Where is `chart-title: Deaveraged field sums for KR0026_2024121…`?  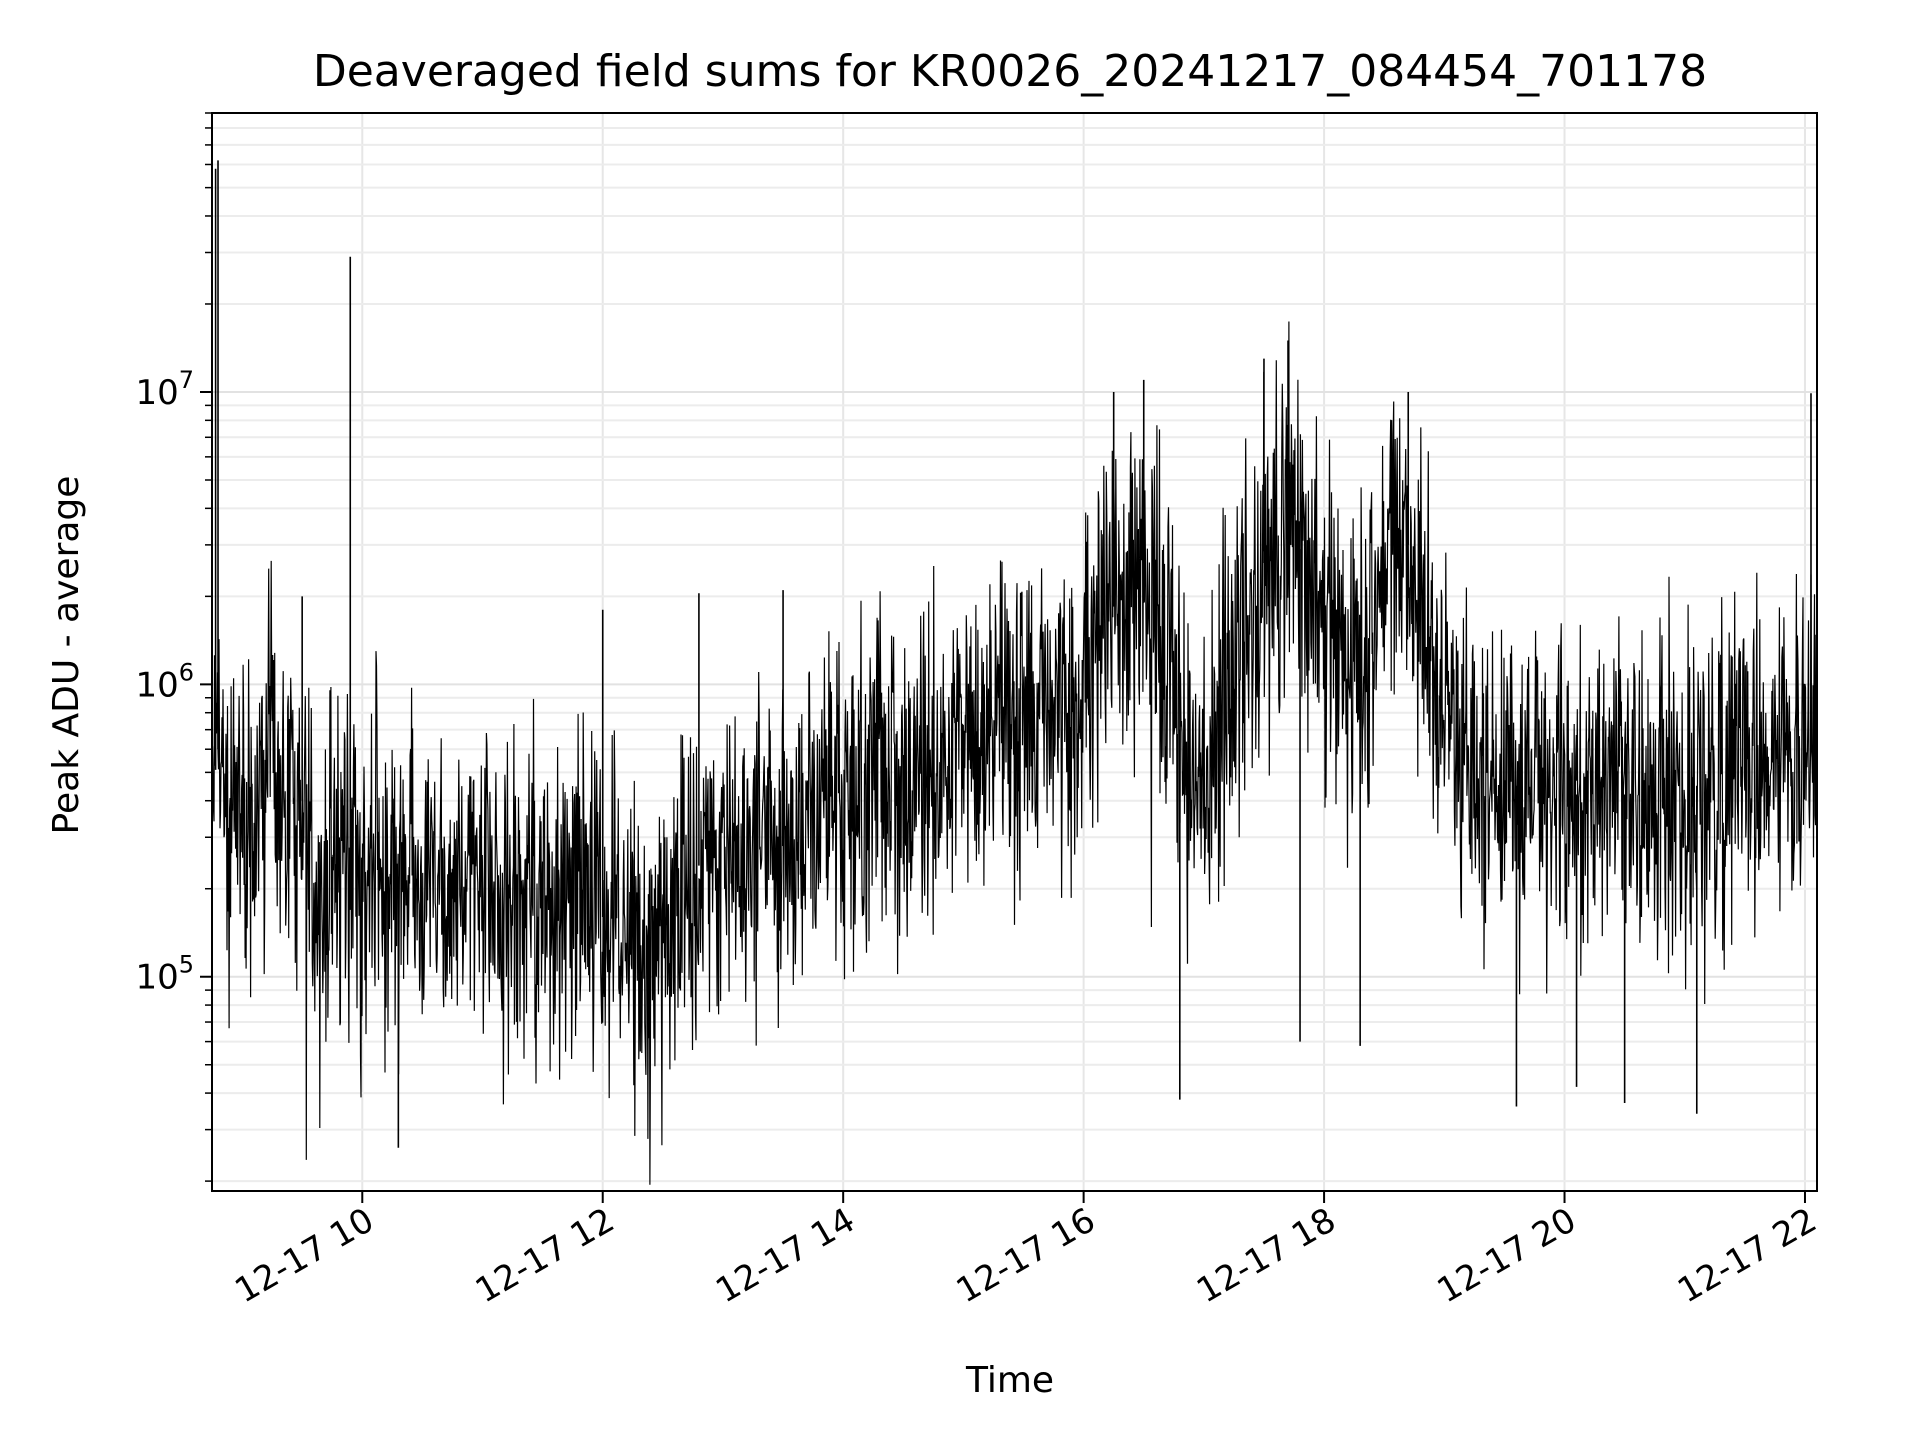 chart-title: Deaveraged field sums for KR0026_2024121… is located at coordinates (1010, 71).